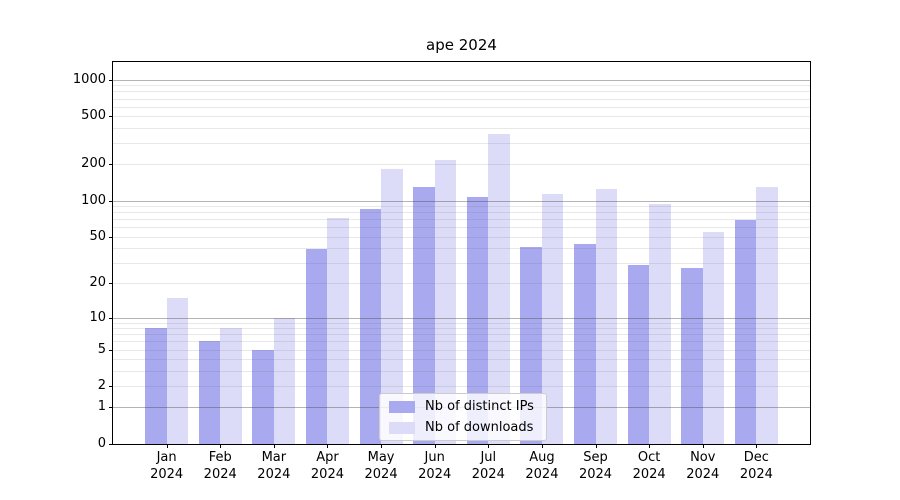 Image resolution: width=900 pixels, height=500 pixels. Describe the element at coordinates (101, 443) in the screenshot. I see `y-tick-label: 0` at that location.